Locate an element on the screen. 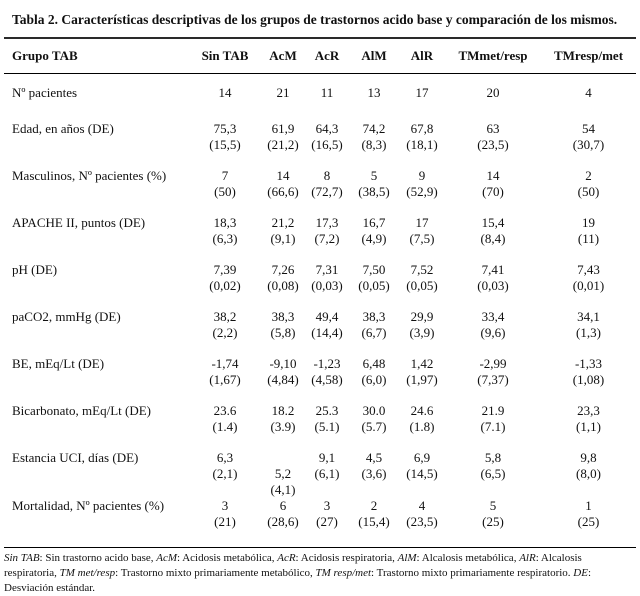 Image resolution: width=640 pixels, height=596 pixels. table-cell: 61,9 (21,2) is located at coordinates (283, 144).